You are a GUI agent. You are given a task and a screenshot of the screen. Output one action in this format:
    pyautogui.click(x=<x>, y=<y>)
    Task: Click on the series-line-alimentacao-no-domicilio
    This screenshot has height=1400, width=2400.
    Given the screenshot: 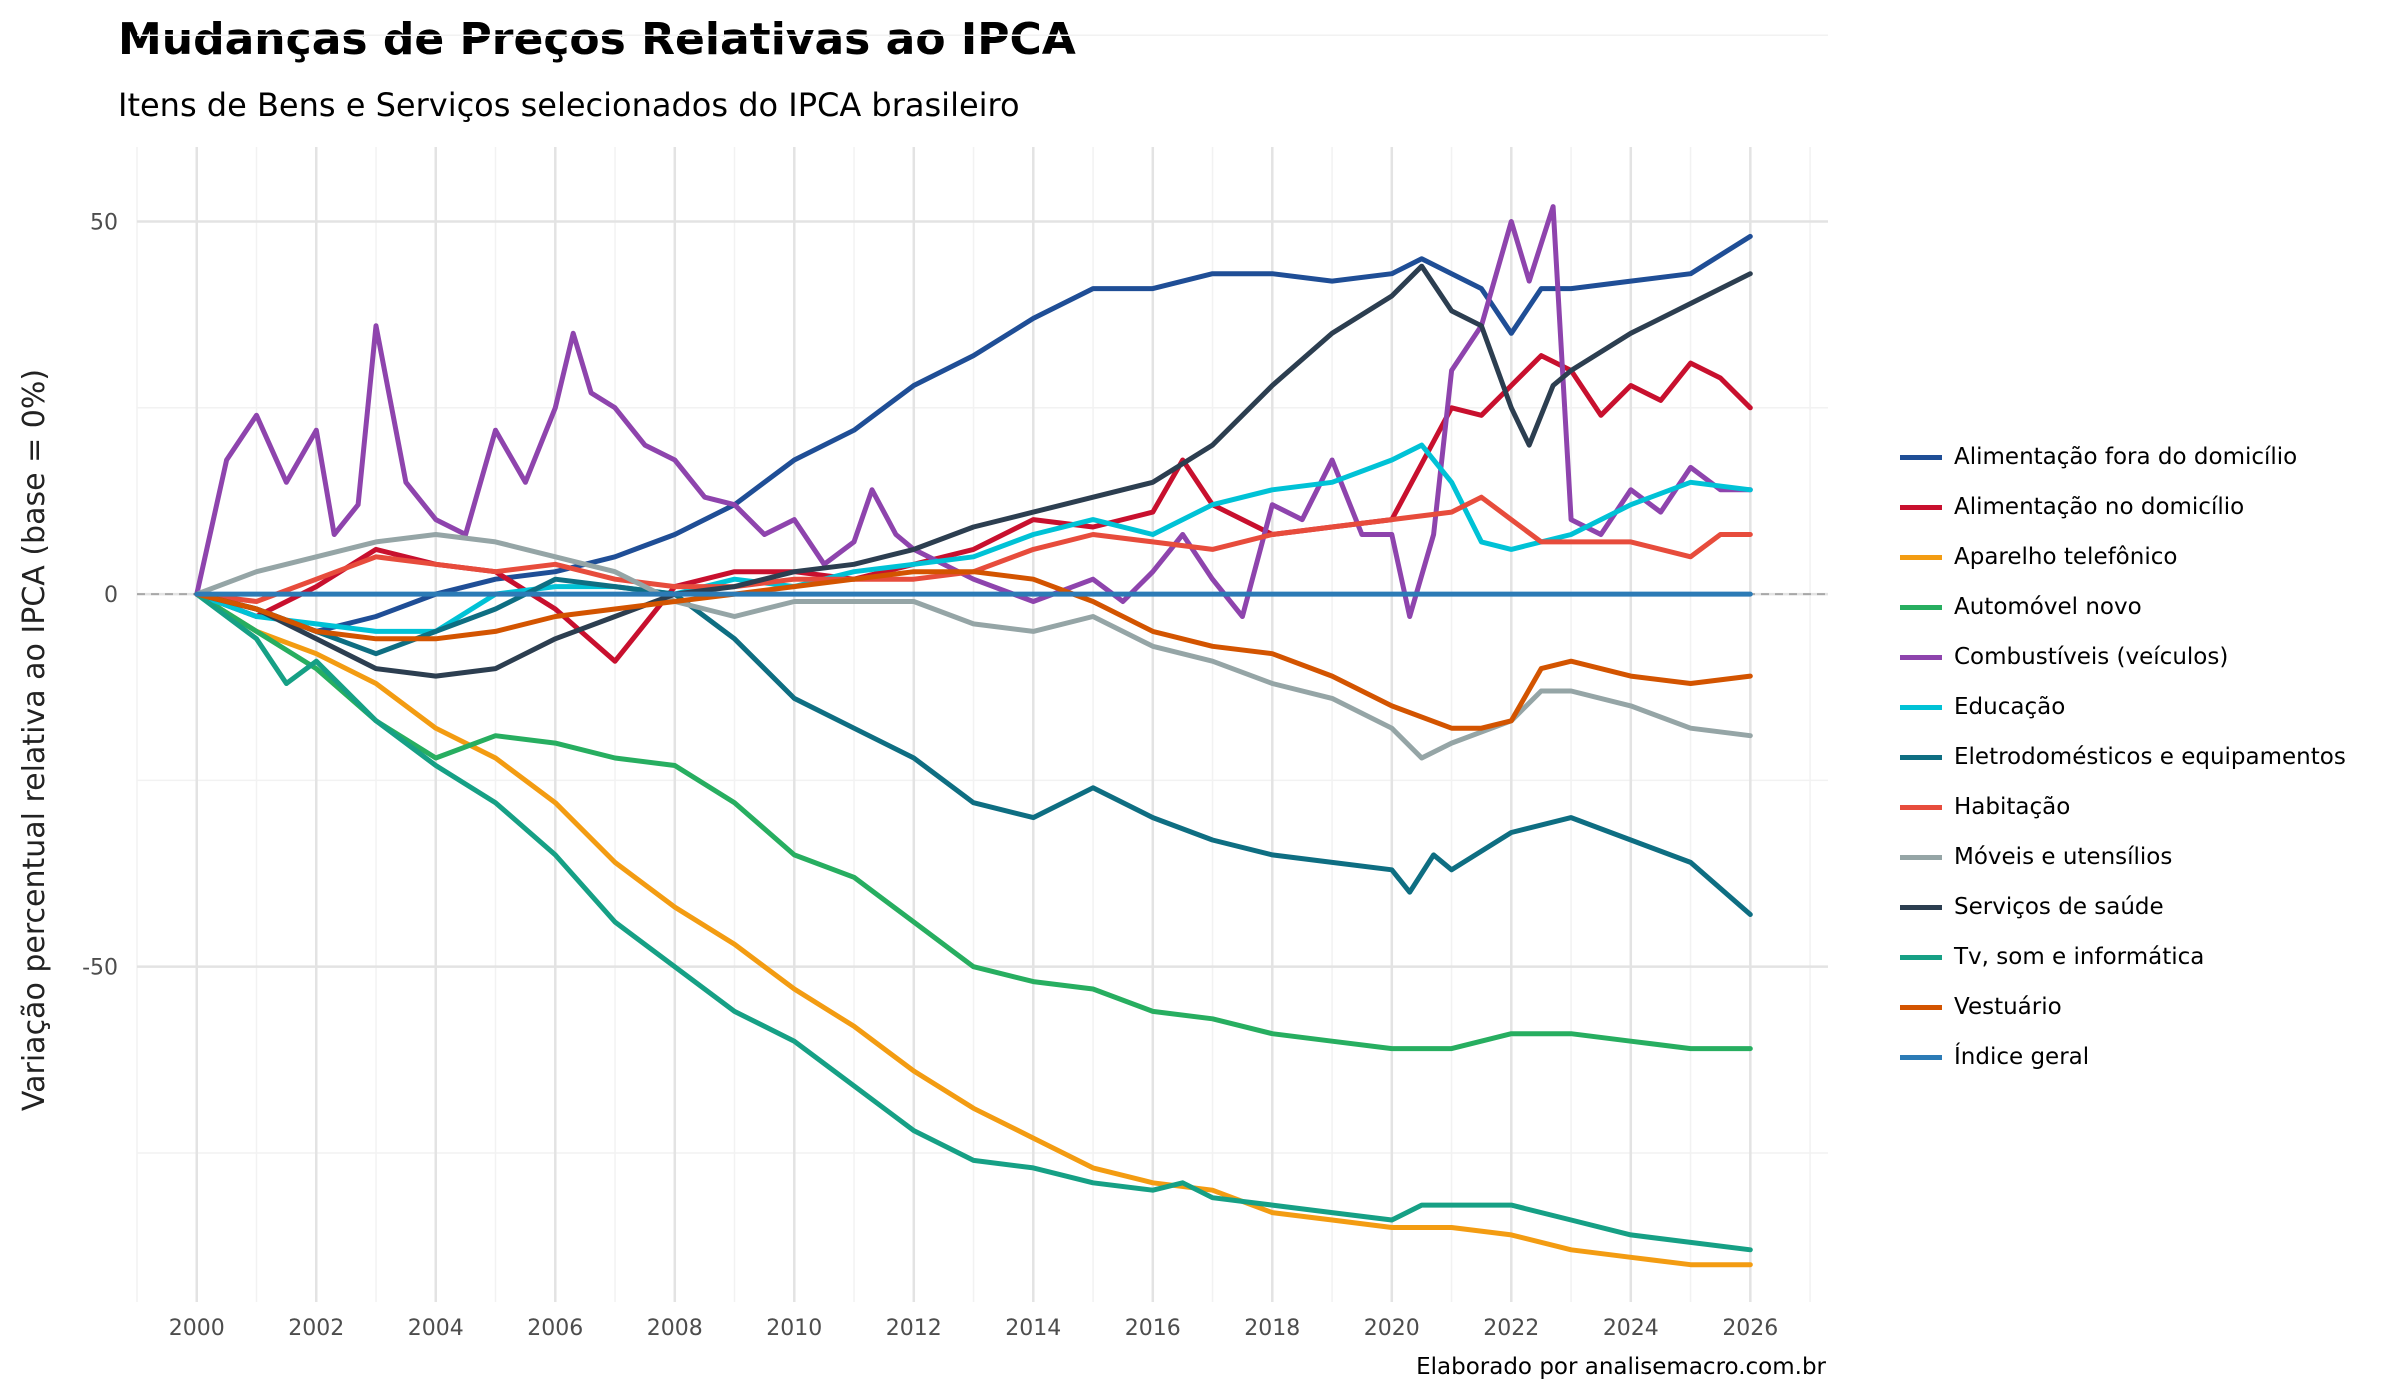 What is the action you would take?
    pyautogui.click(x=973, y=508)
    